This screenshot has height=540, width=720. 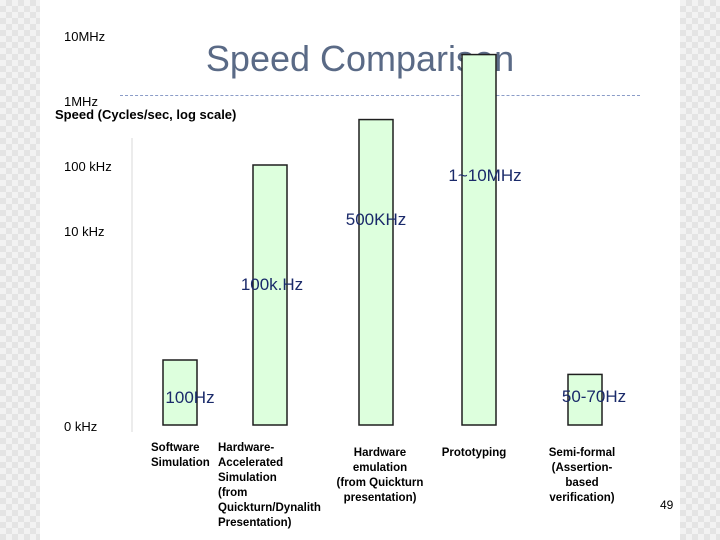 I want to click on page-number: 49, so click(x=667, y=505).